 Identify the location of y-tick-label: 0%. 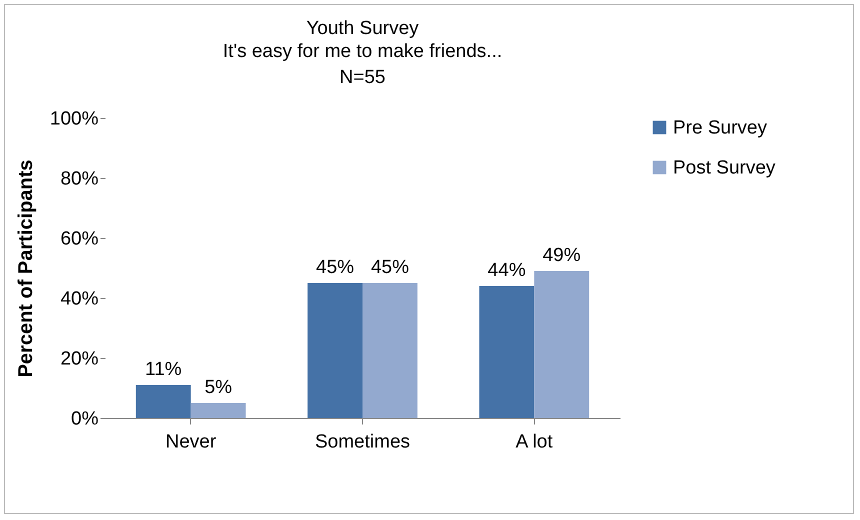
(85, 419).